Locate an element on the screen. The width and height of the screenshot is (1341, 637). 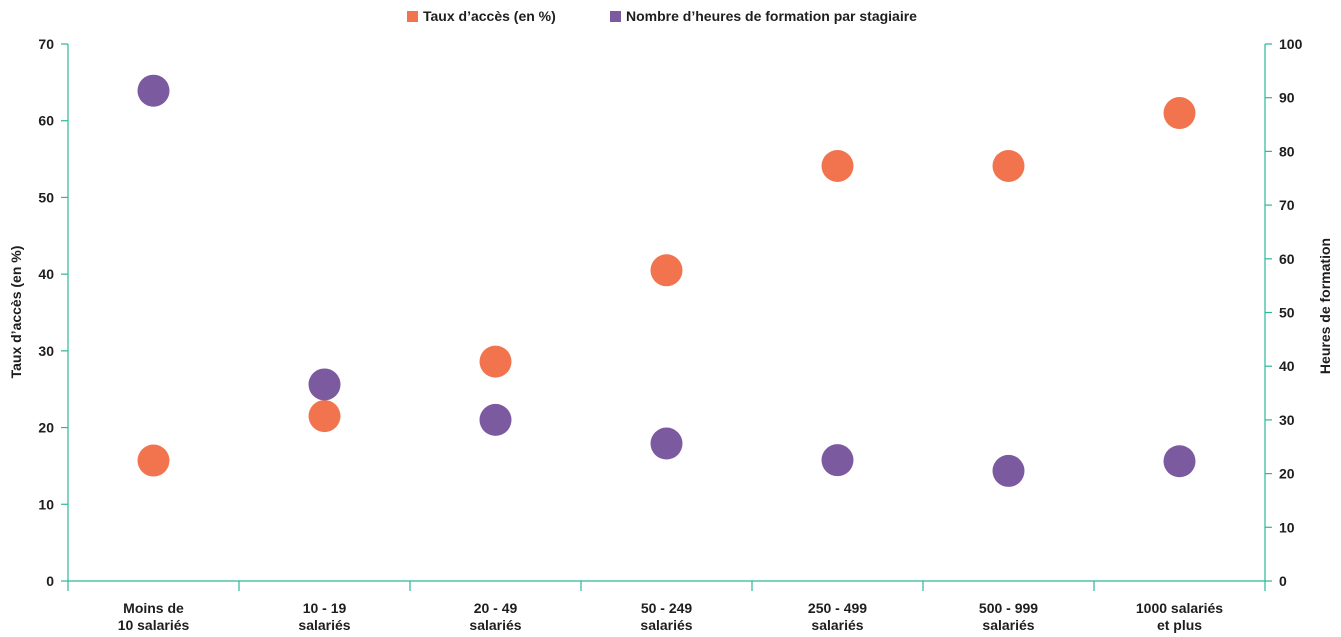
x-category-label: 250 - 499 salariés is located at coordinates (837, 616).